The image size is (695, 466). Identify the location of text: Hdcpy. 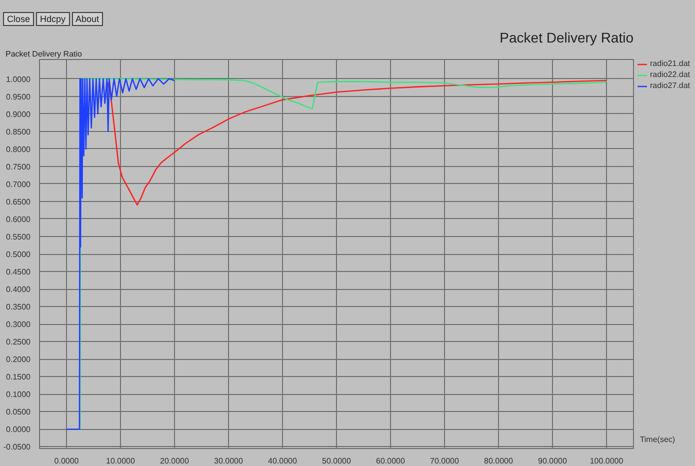
(53, 19).